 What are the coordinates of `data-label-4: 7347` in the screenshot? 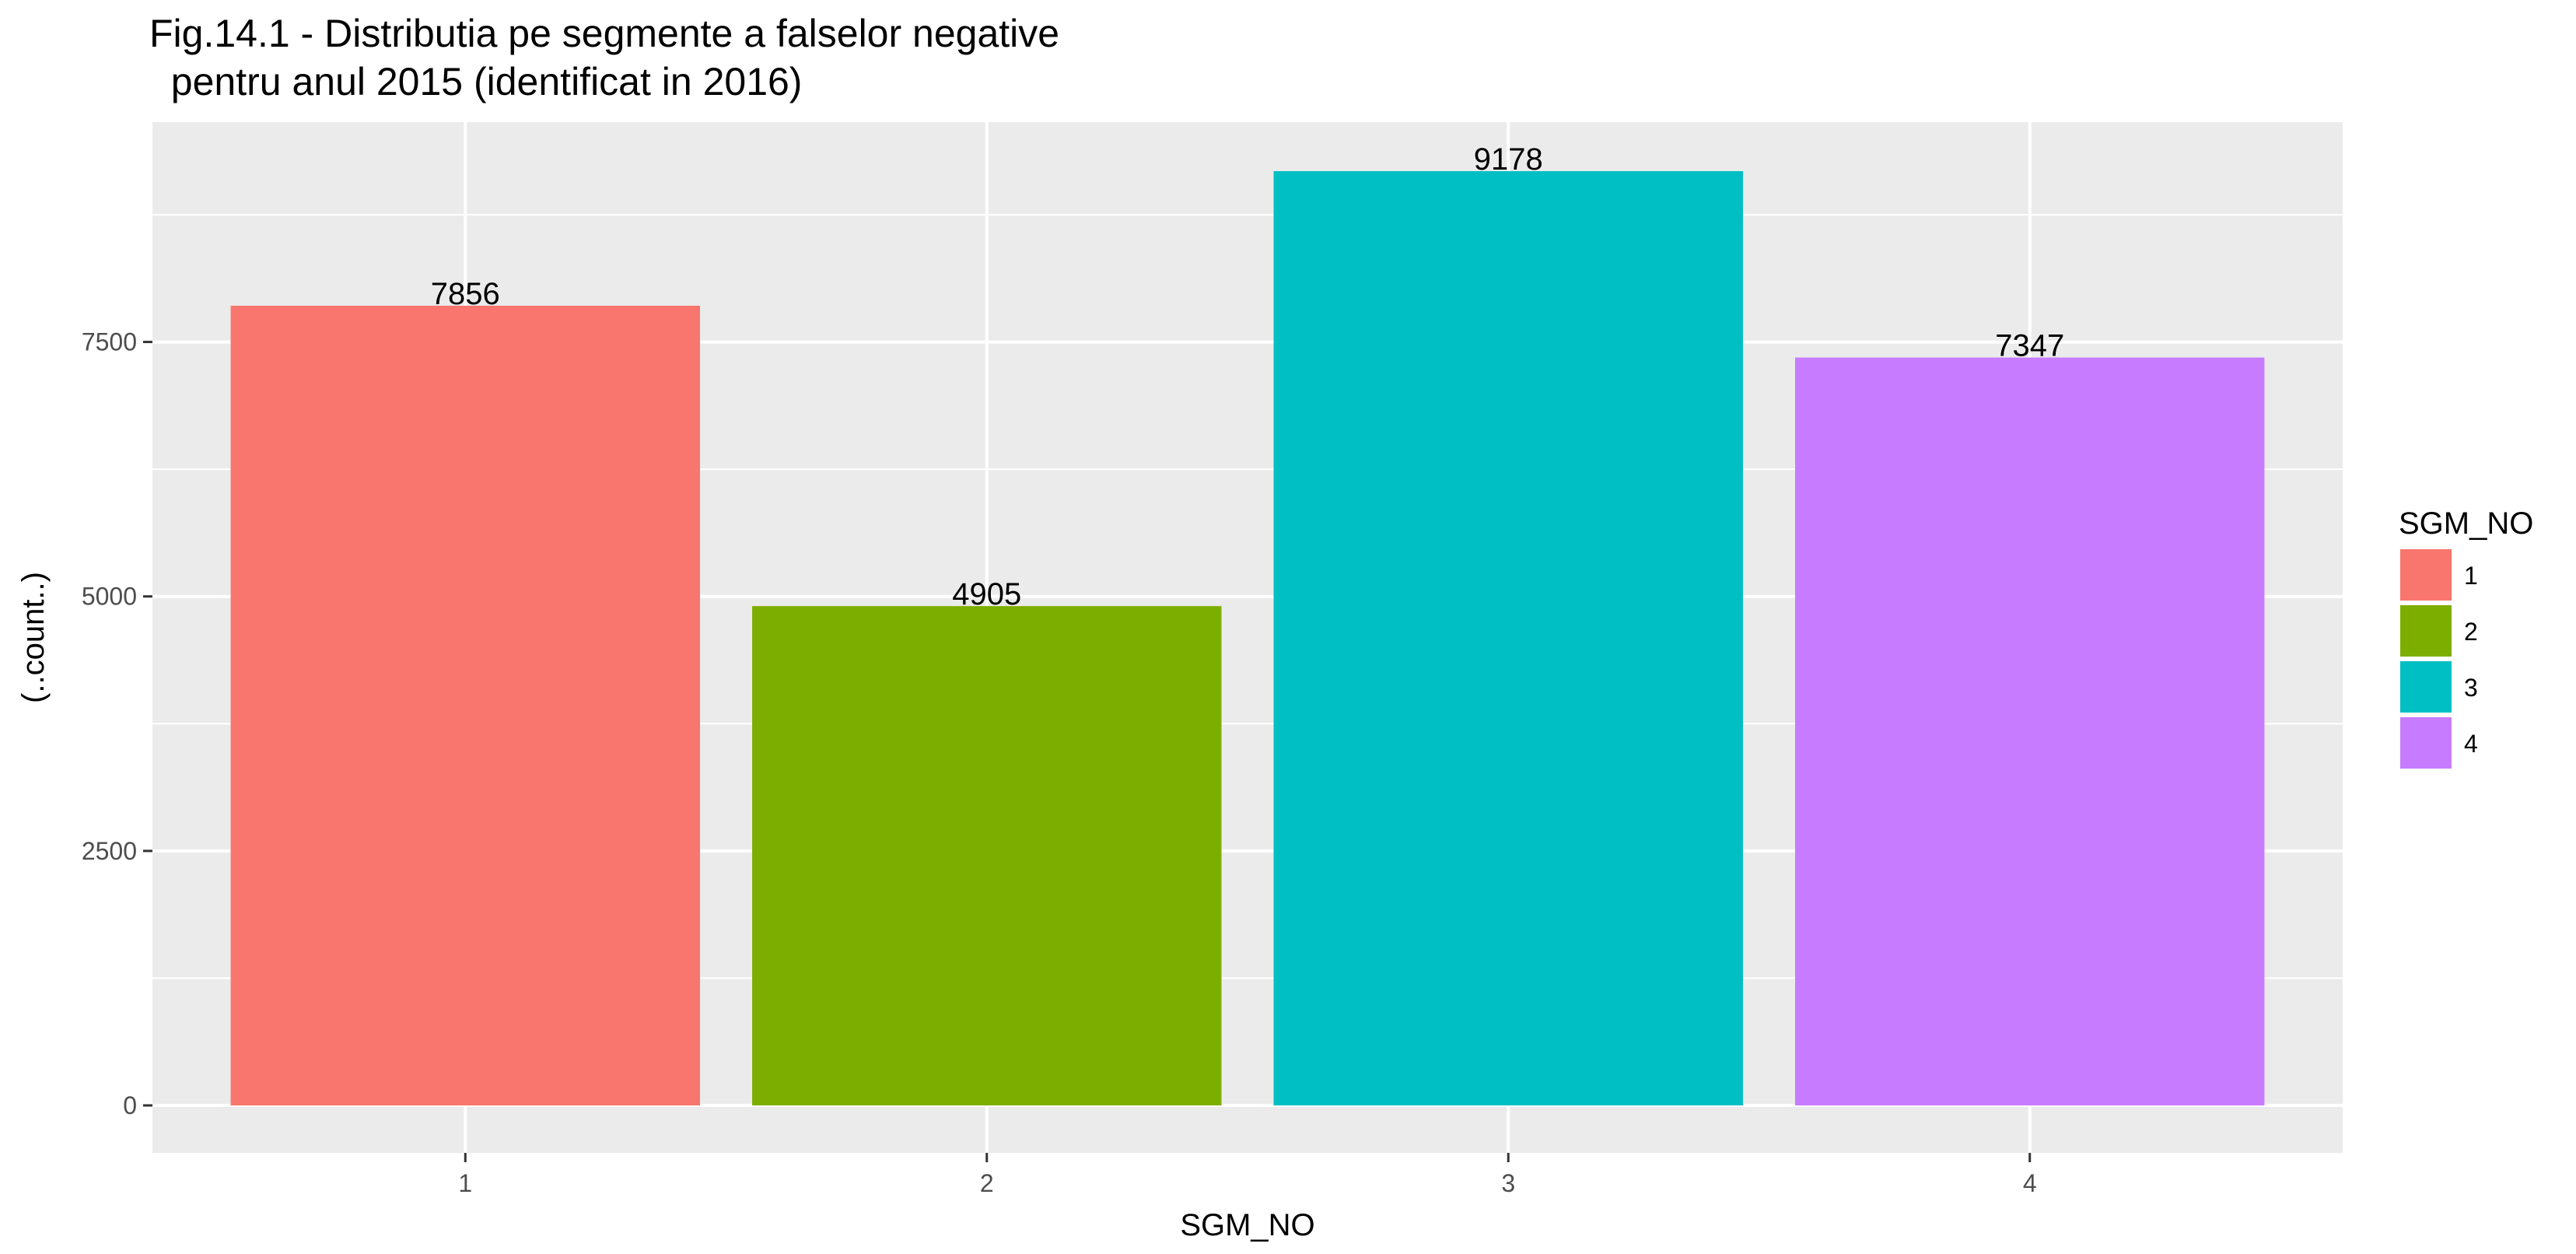 It's located at (2030, 346).